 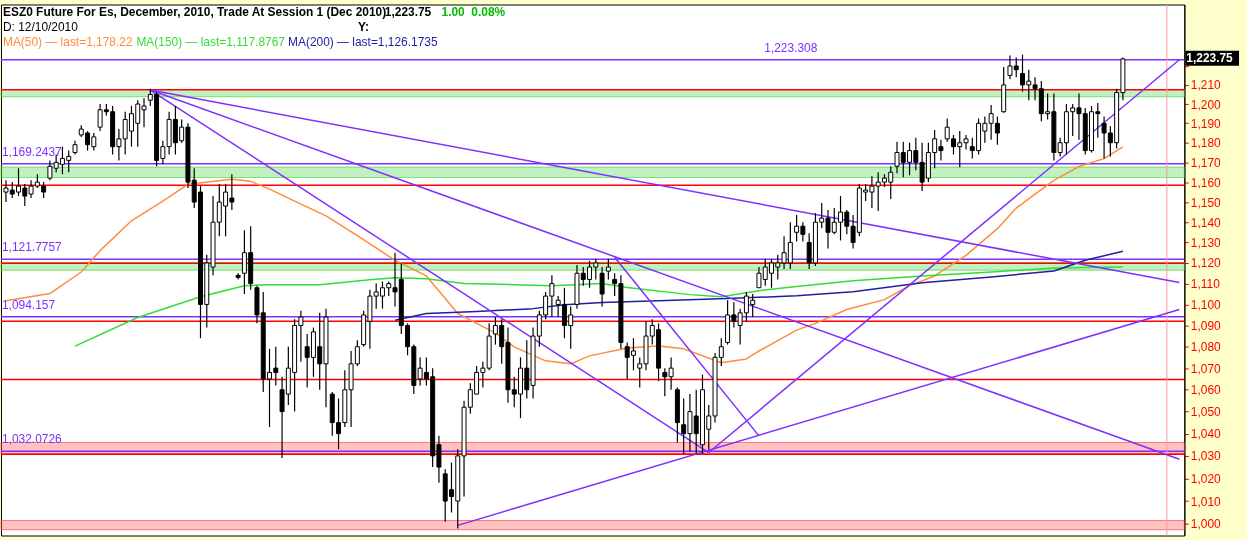 What do you see at coordinates (40, 27) in the screenshot?
I see `annotation: D: 12/10/2010` at bounding box center [40, 27].